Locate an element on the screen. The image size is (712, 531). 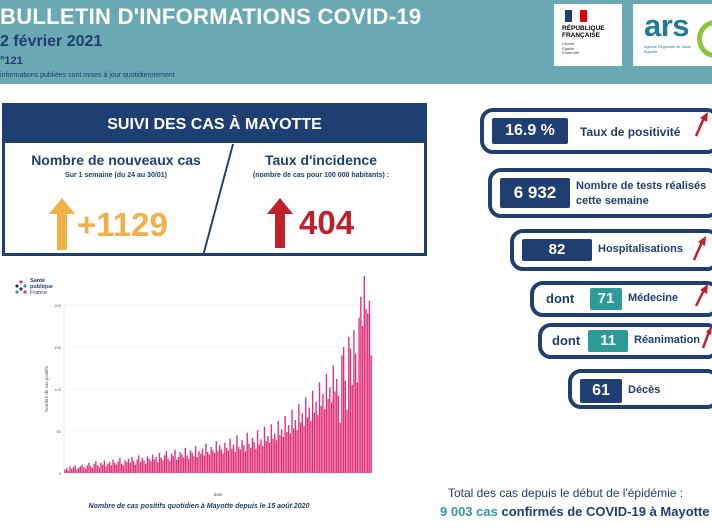
chart-ytick-label: 150 is located at coordinates (57, 347).